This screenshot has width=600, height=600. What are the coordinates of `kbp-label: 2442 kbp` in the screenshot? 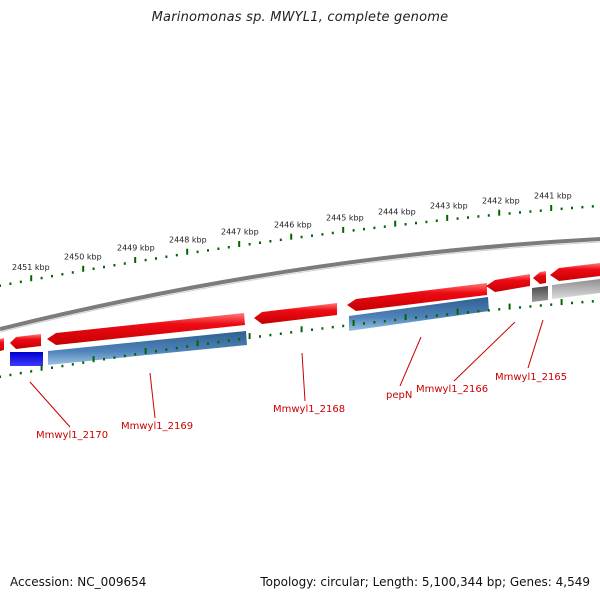 It's located at (501, 200).